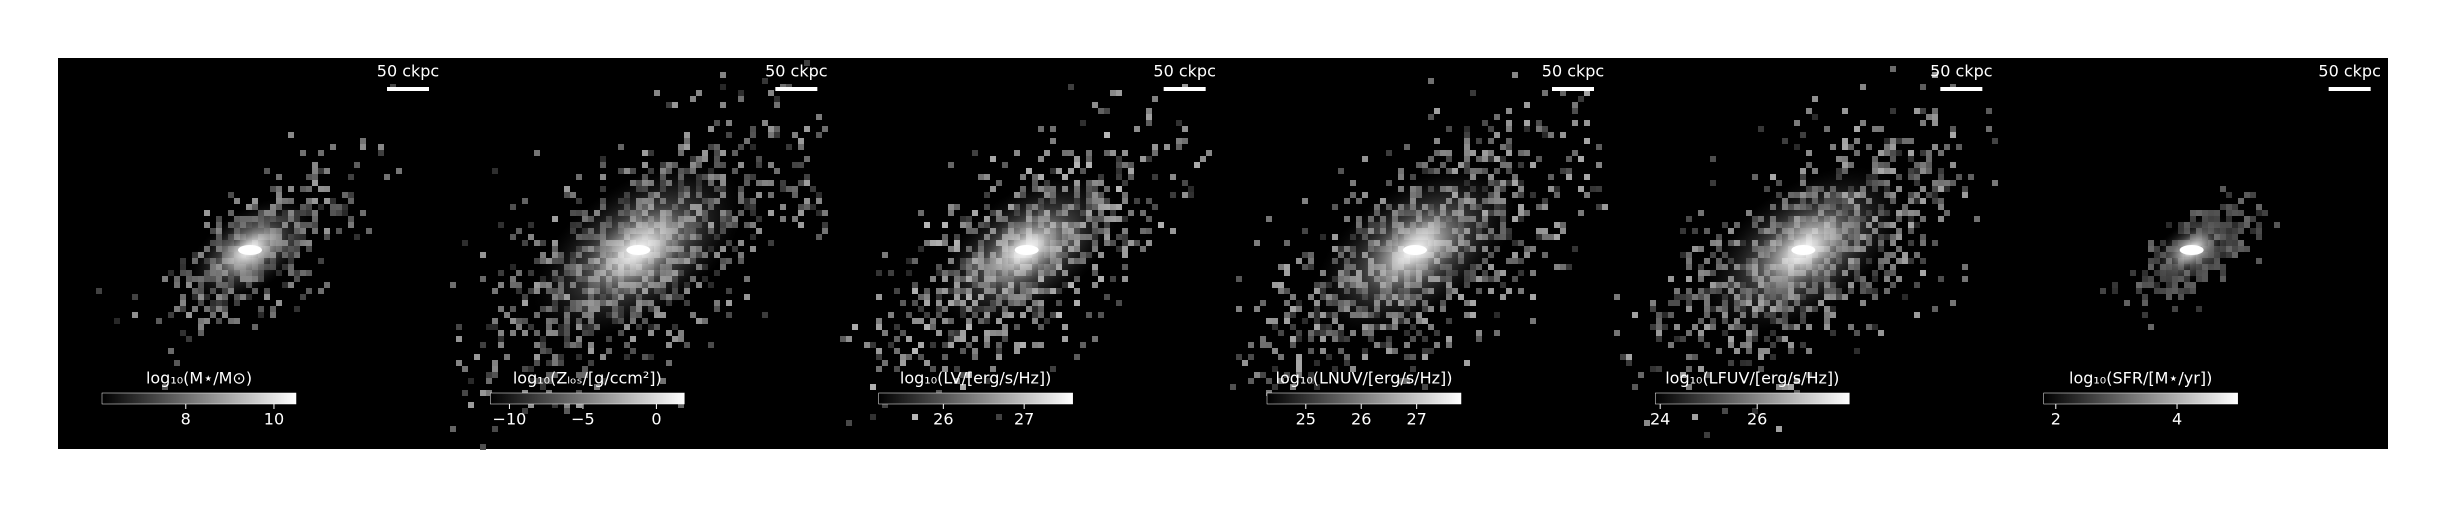 The width and height of the screenshot is (2444, 511). Describe the element at coordinates (2212, 245) in the screenshot. I see `panel: 50 ckpc log₁₀(SFR/[M⋆/yr]) 2 4` at that location.